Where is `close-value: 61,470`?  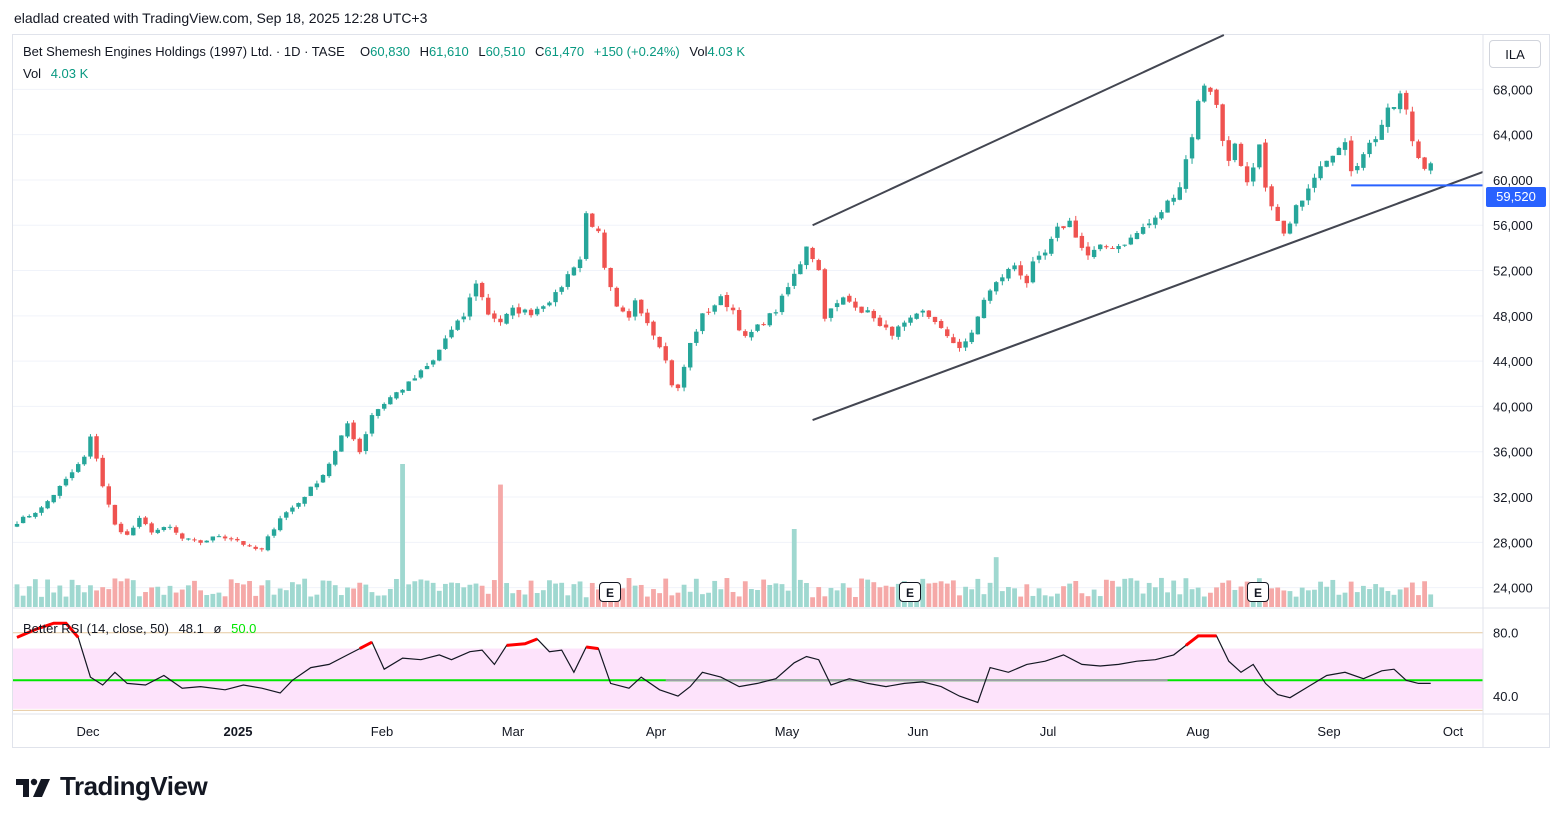 close-value: 61,470 is located at coordinates (564, 51).